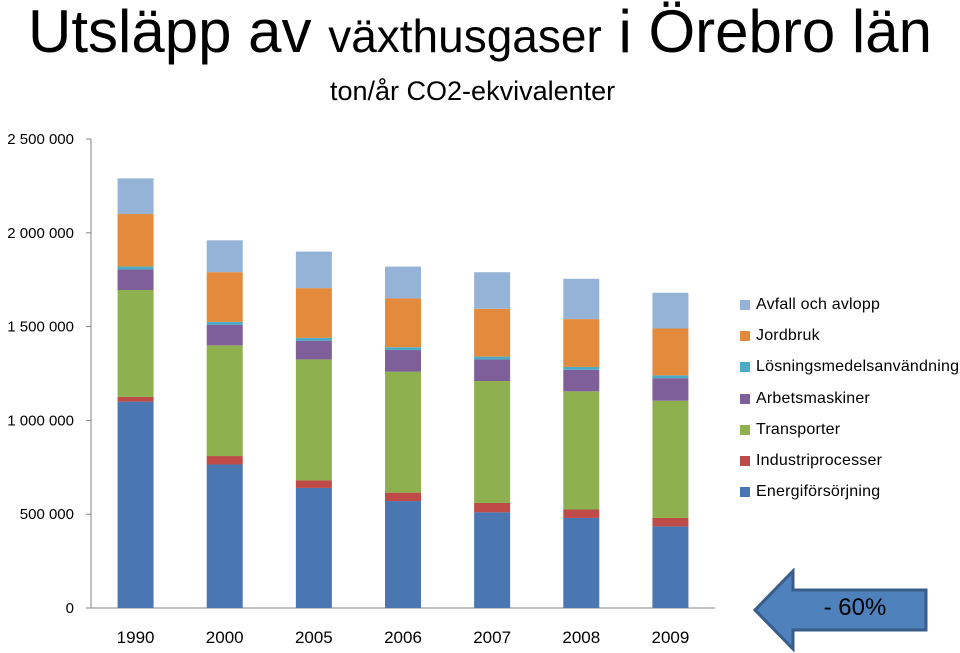 This screenshot has width=960, height=653. I want to click on legend-item: Energiförsörjning, so click(849, 492).